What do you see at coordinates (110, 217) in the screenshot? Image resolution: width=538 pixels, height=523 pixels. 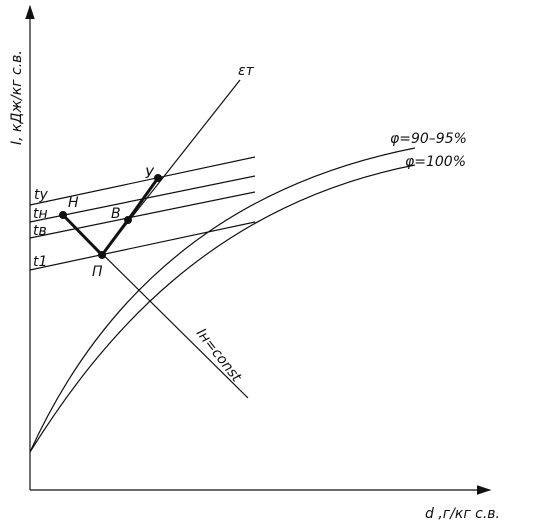 I see `process-path` at bounding box center [110, 217].